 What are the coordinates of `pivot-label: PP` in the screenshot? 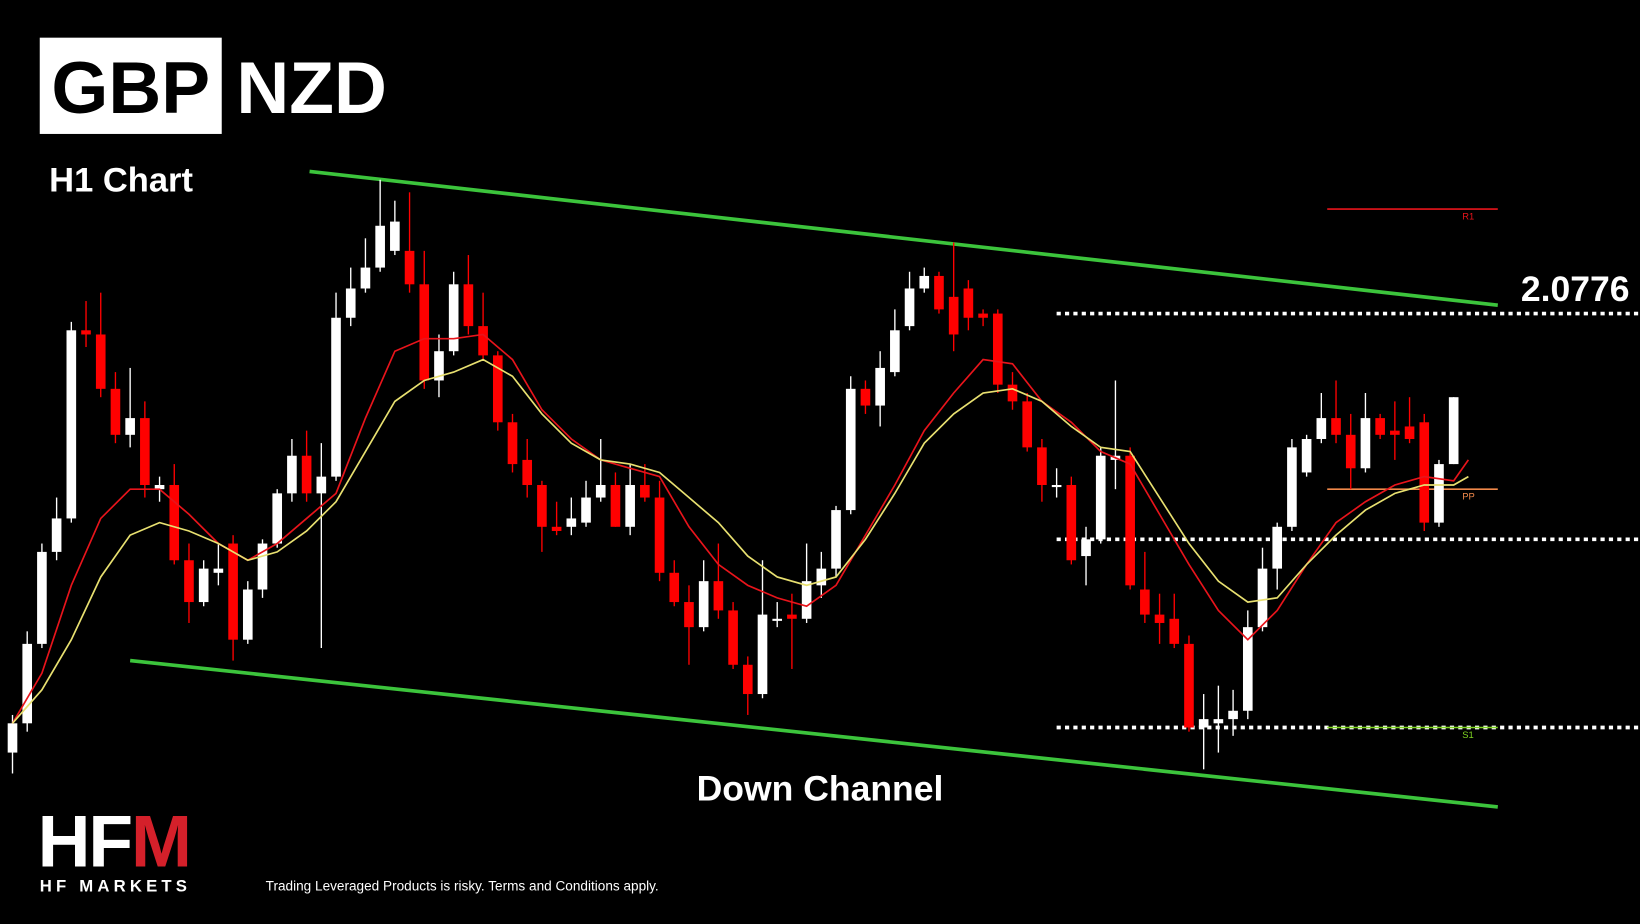 It's located at (1468, 496).